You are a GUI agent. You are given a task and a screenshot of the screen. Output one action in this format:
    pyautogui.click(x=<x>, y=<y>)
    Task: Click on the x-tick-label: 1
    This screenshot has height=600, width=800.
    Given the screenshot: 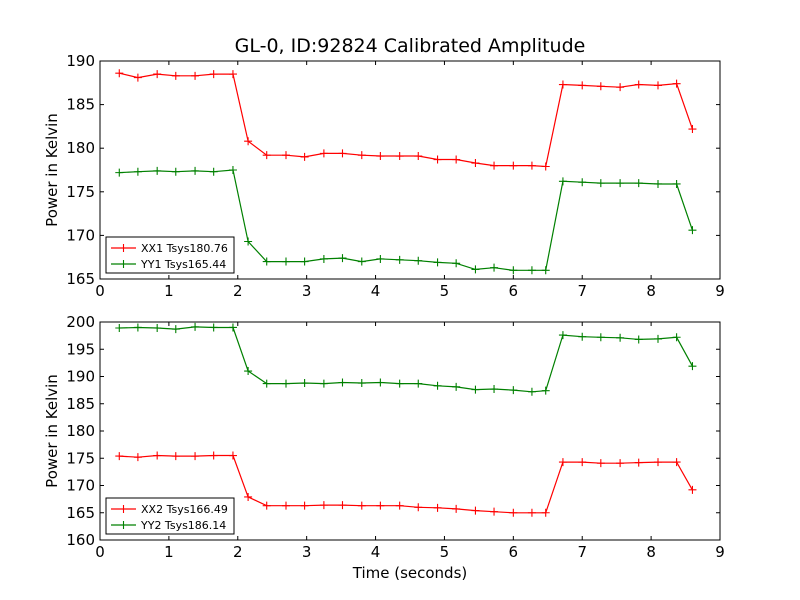 What is the action you would take?
    pyautogui.click(x=169, y=552)
    